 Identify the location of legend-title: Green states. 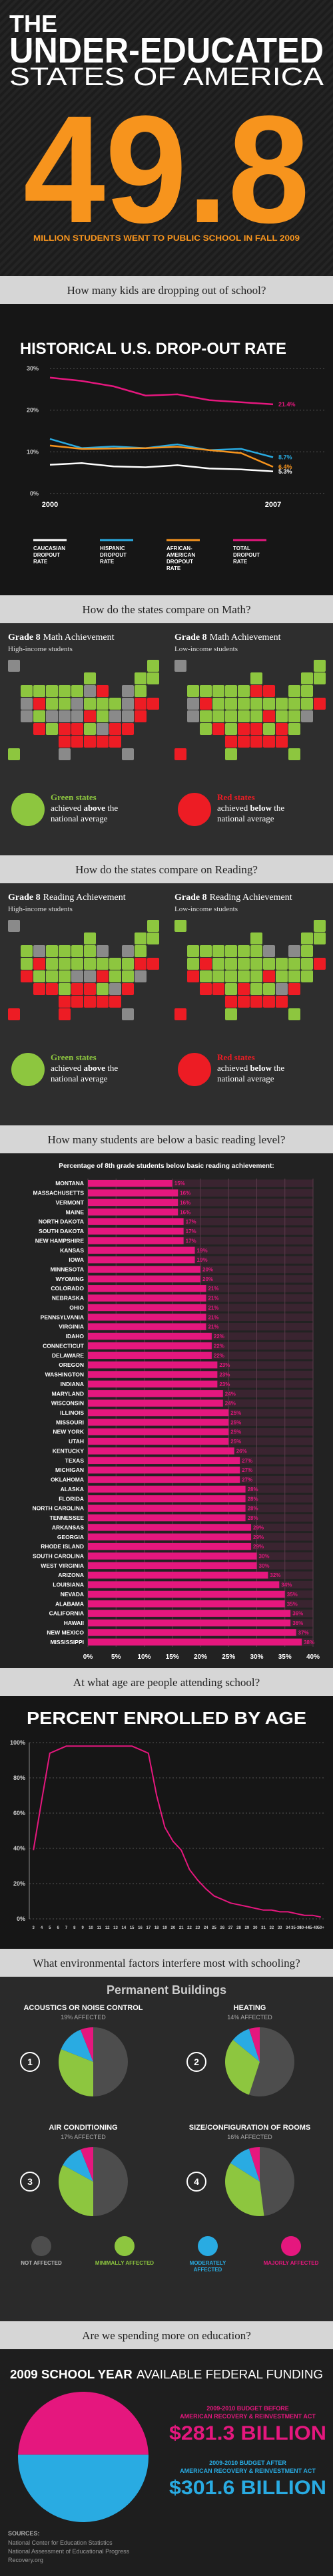
(74, 797).